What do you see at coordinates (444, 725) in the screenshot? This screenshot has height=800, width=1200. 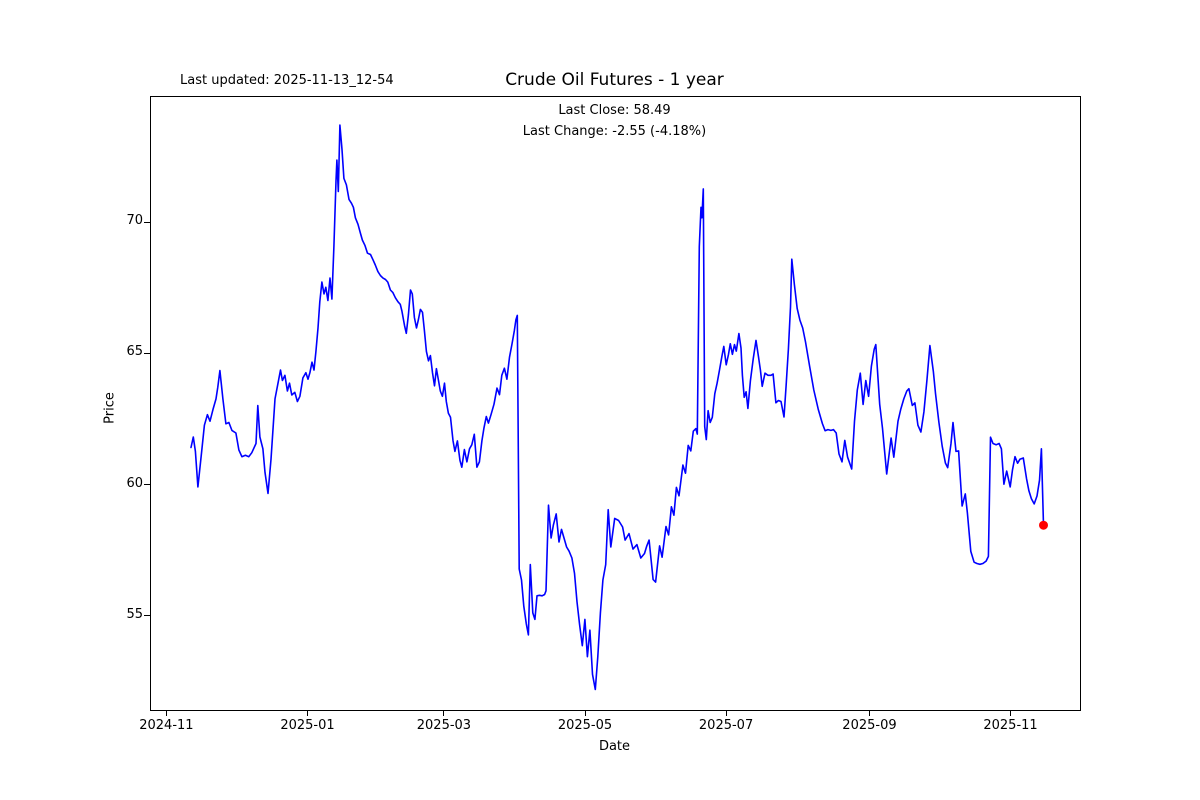 I see `x-tick-label: 2025-03` at bounding box center [444, 725].